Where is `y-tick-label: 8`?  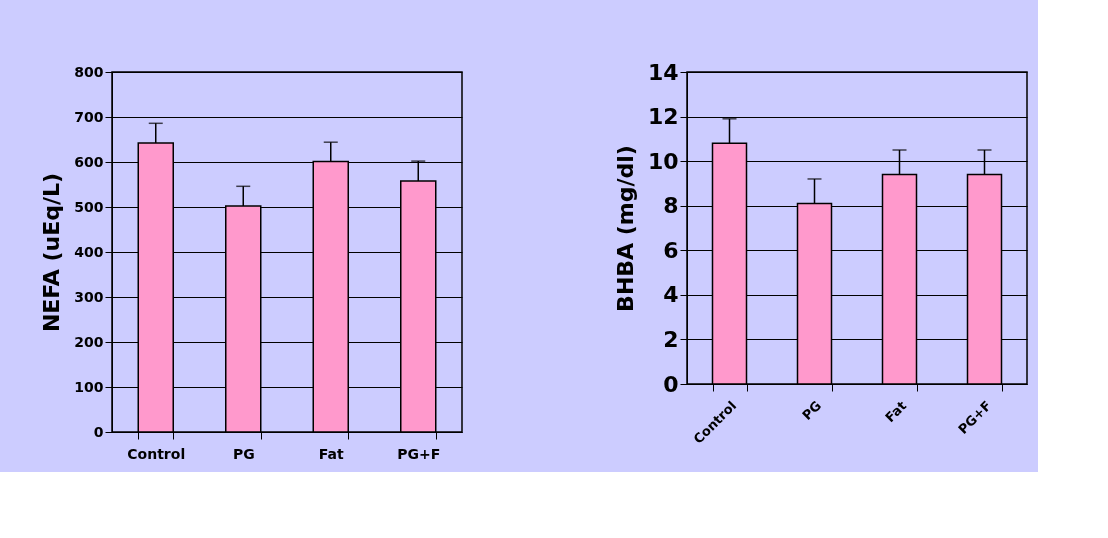
y-tick-label: 8 is located at coordinates (671, 206).